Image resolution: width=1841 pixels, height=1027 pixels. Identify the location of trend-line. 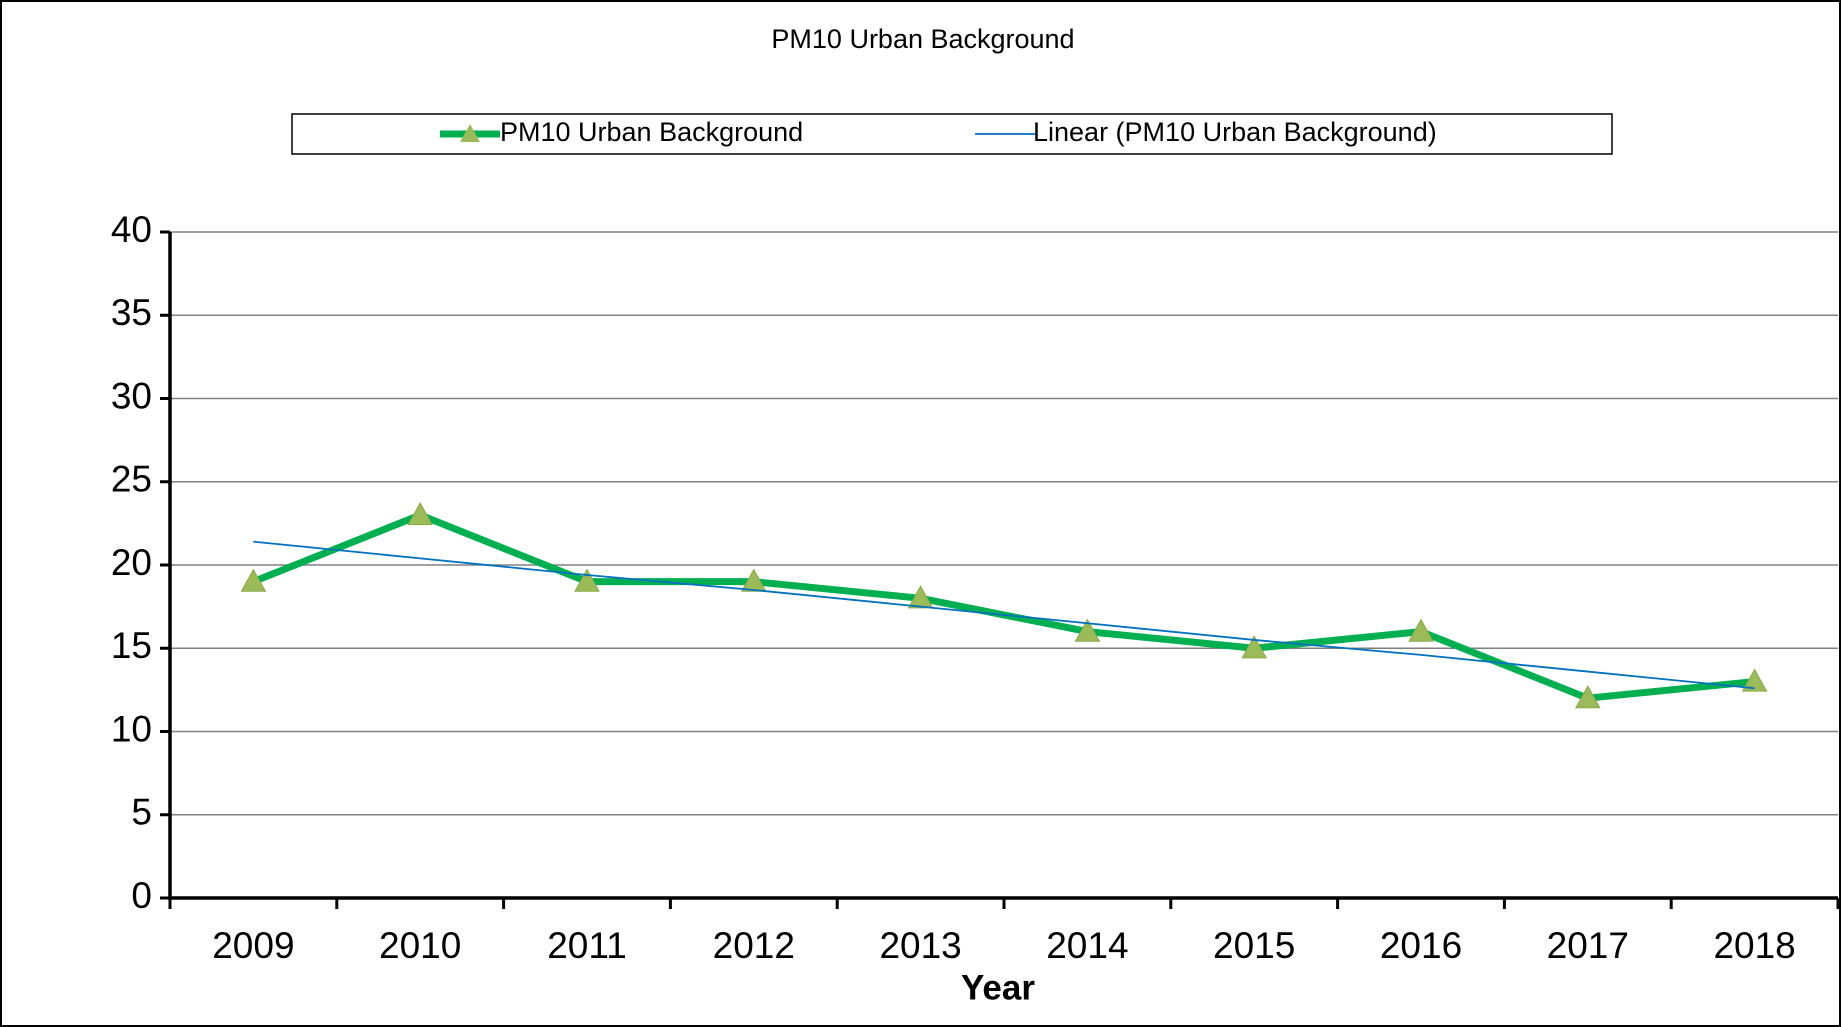
(1004, 615).